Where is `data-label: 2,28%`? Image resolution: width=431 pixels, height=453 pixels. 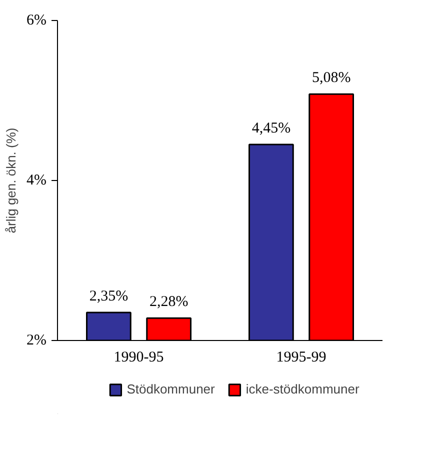 data-label: 2,28% is located at coordinates (168, 302).